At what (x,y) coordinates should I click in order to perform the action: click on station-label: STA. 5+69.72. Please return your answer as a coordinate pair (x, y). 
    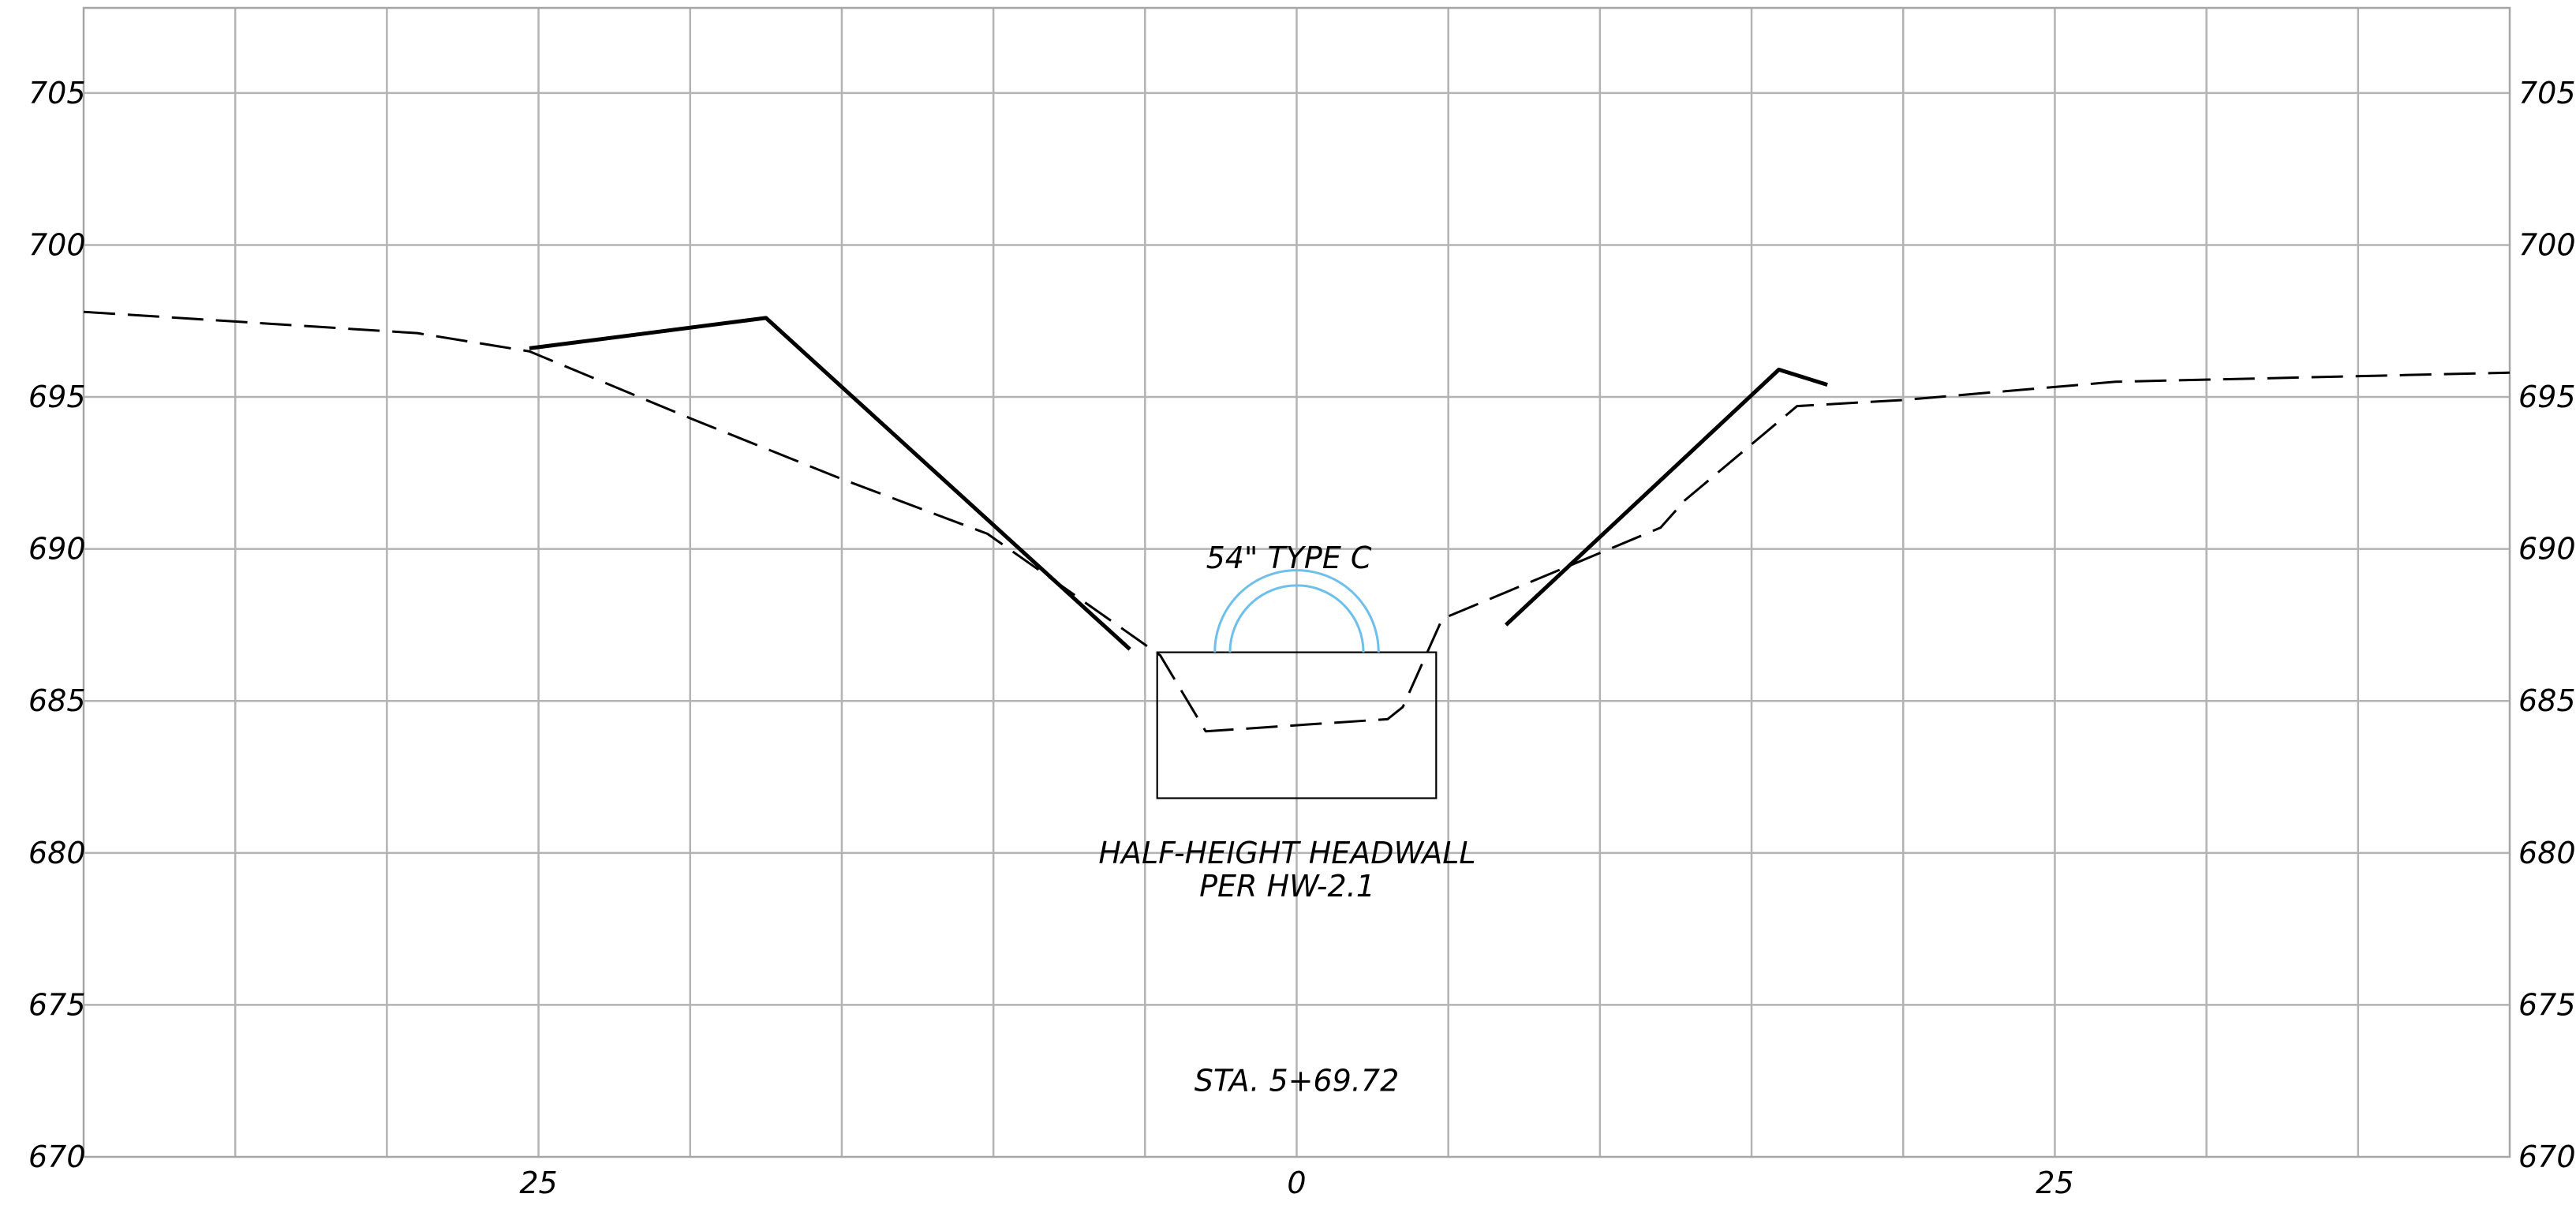
    Looking at the image, I should click on (1297, 1081).